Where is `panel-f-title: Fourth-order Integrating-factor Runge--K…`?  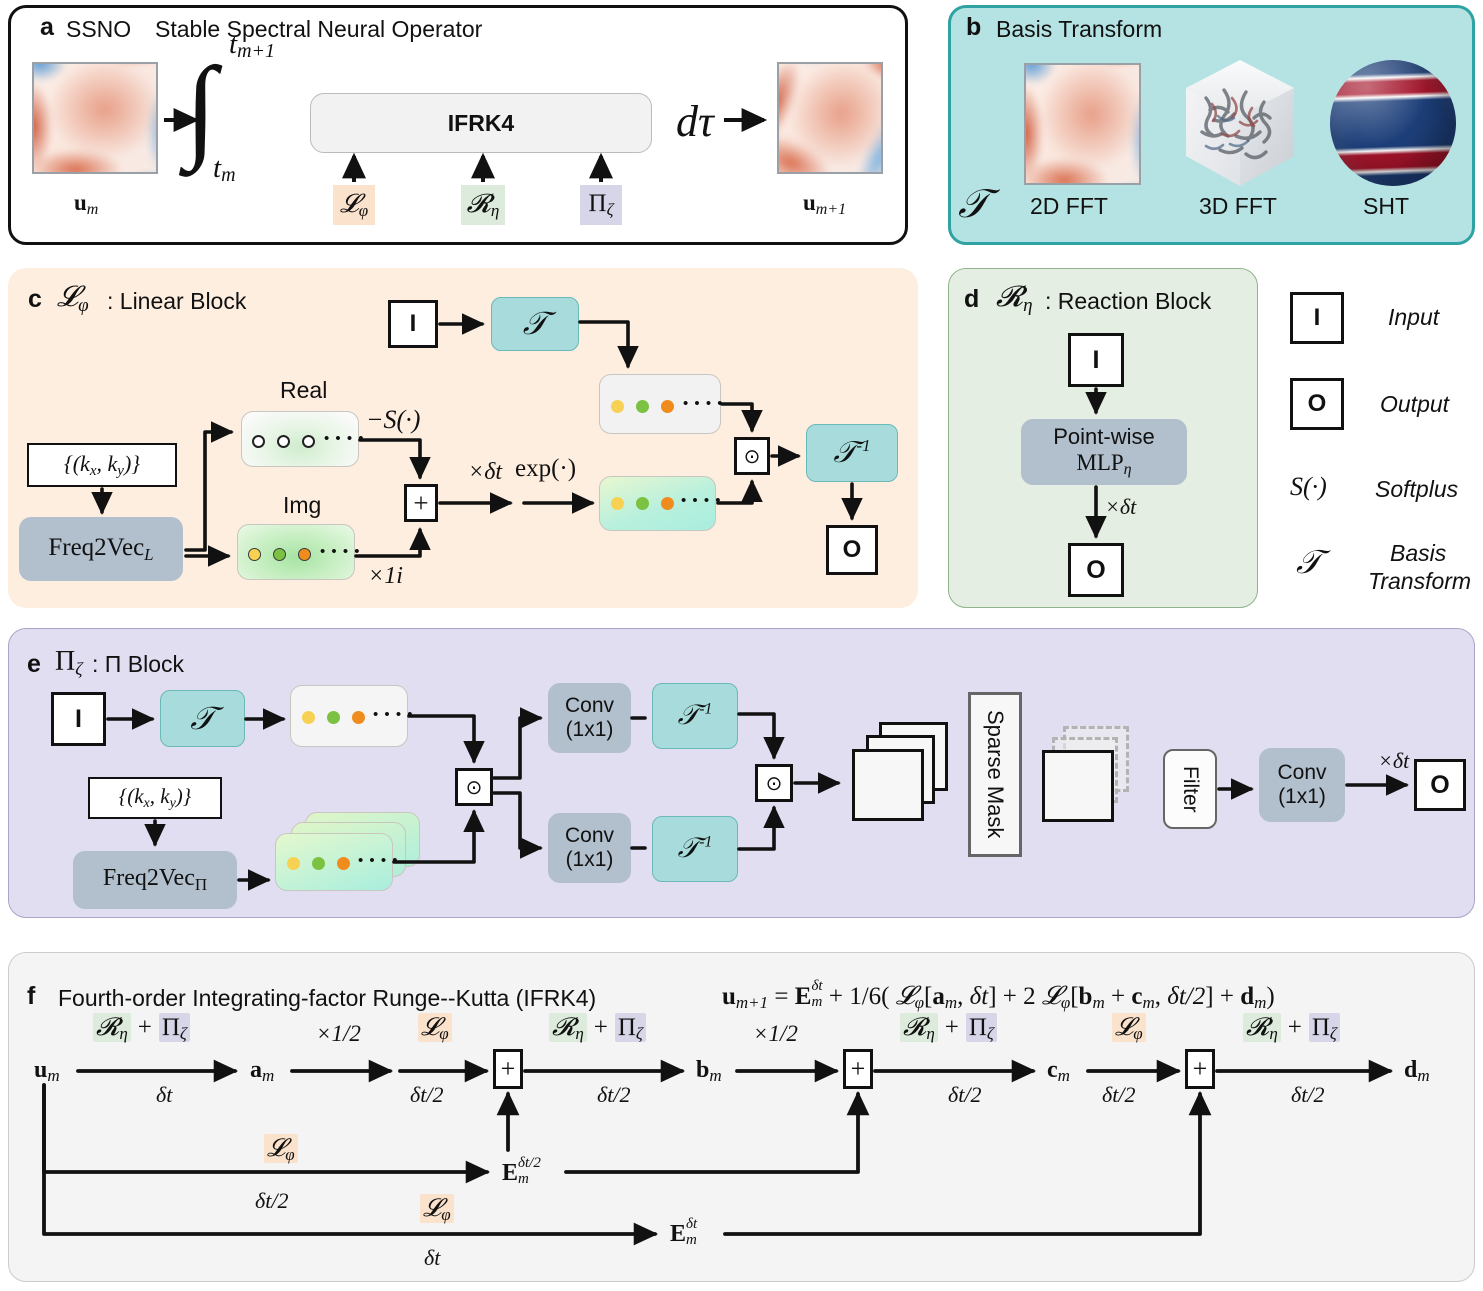 panel-f-title: Fourth-order Integrating-factor Runge--K… is located at coordinates (327, 998).